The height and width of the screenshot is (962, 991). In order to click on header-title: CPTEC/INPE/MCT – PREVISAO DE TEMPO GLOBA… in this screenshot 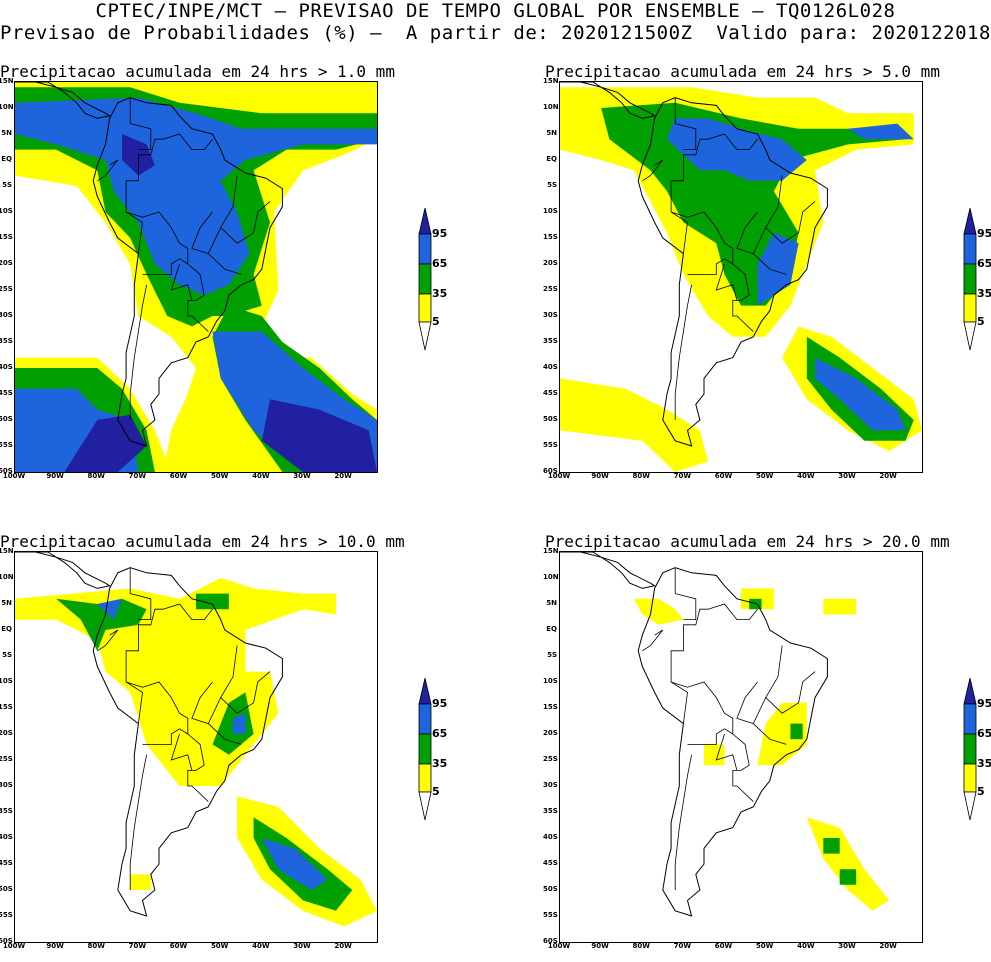, I will do `click(495, 11)`.